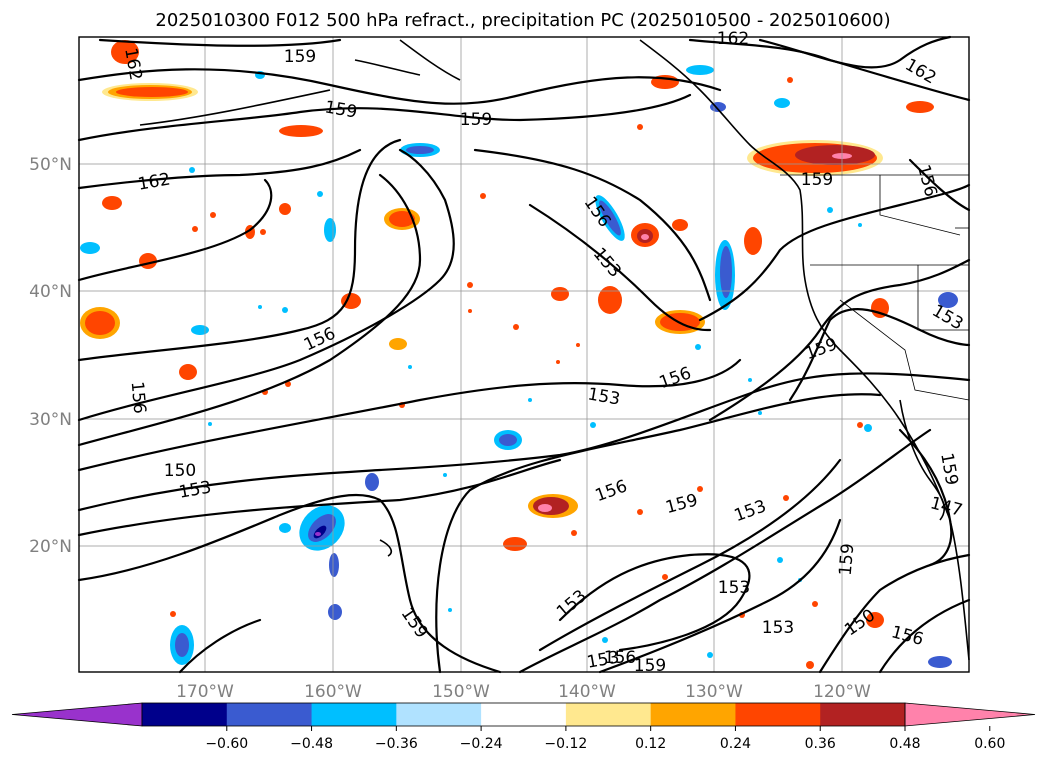 This screenshot has width=1047, height=765. I want to click on political-borders, so click(875, 287).